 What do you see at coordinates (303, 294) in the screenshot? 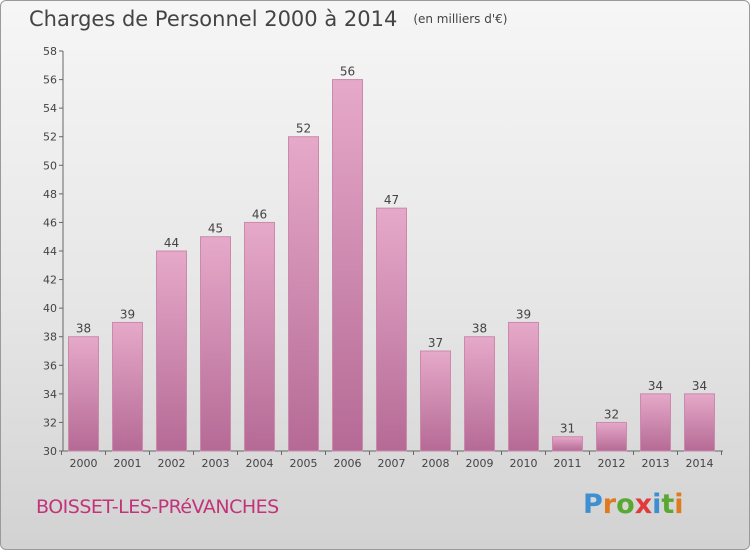
I see `bar-2005` at bounding box center [303, 294].